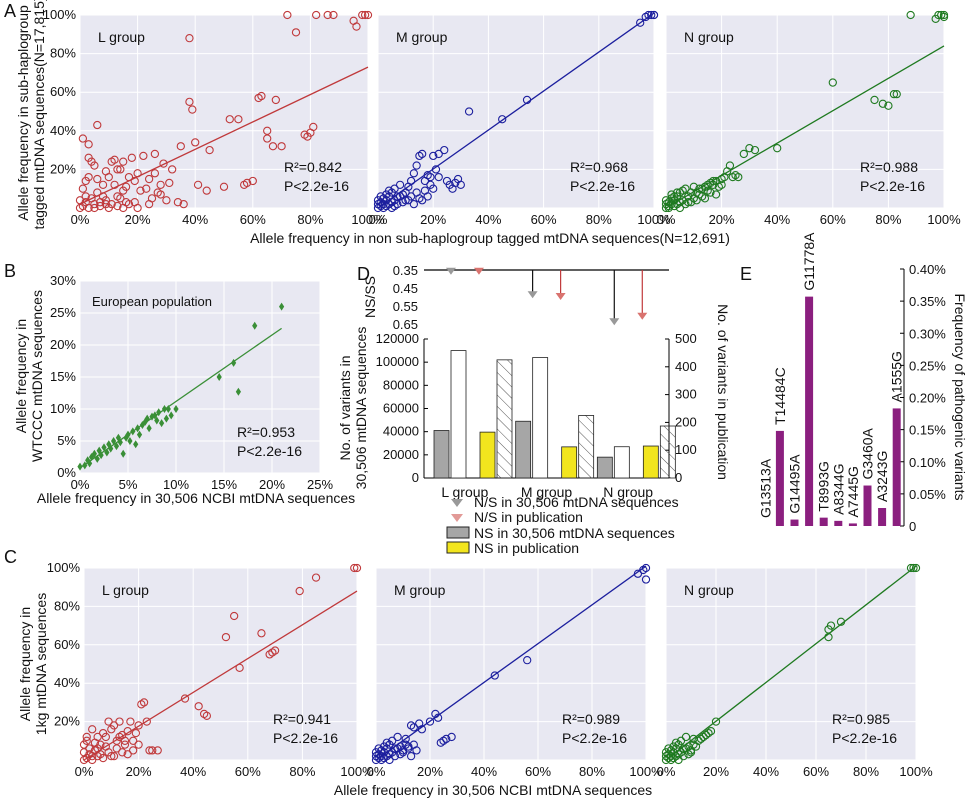 The width and height of the screenshot is (967, 800). Describe the element at coordinates (67, 644) in the screenshot. I see `panel-c-l-y-tick-label: 60%` at that location.